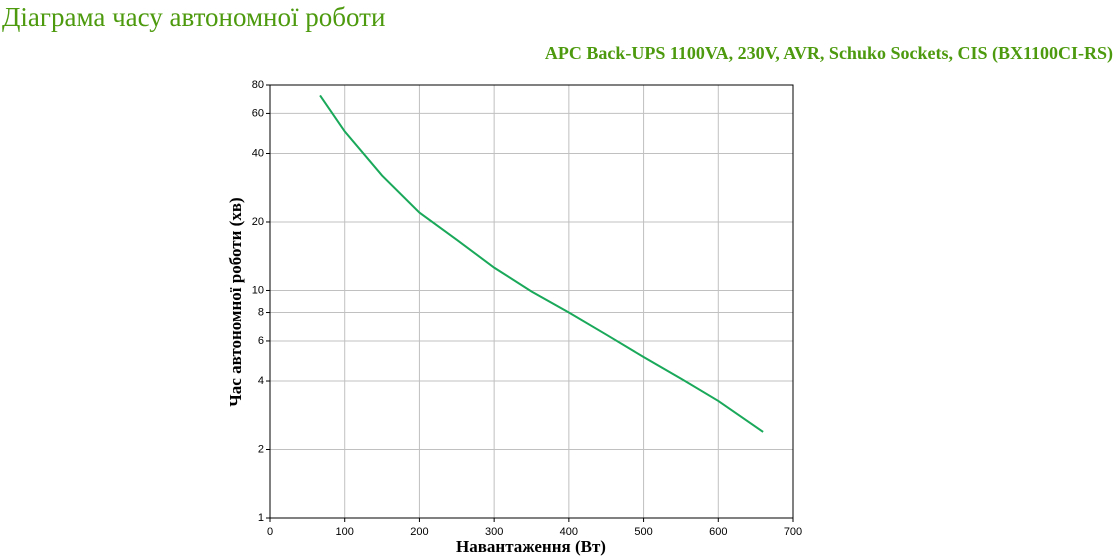 This screenshot has width=1118, height=560. I want to click on y-tick-label: 6, so click(261, 341).